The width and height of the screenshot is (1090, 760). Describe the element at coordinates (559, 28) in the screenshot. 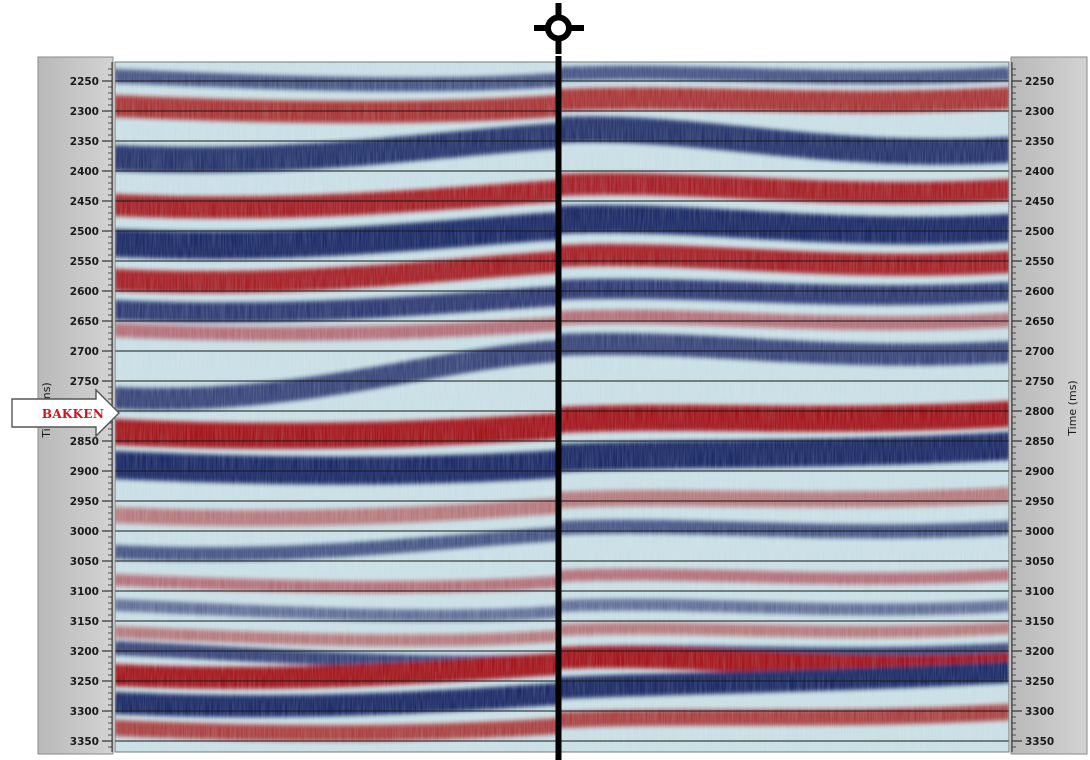

I see `well-location-icon` at that location.